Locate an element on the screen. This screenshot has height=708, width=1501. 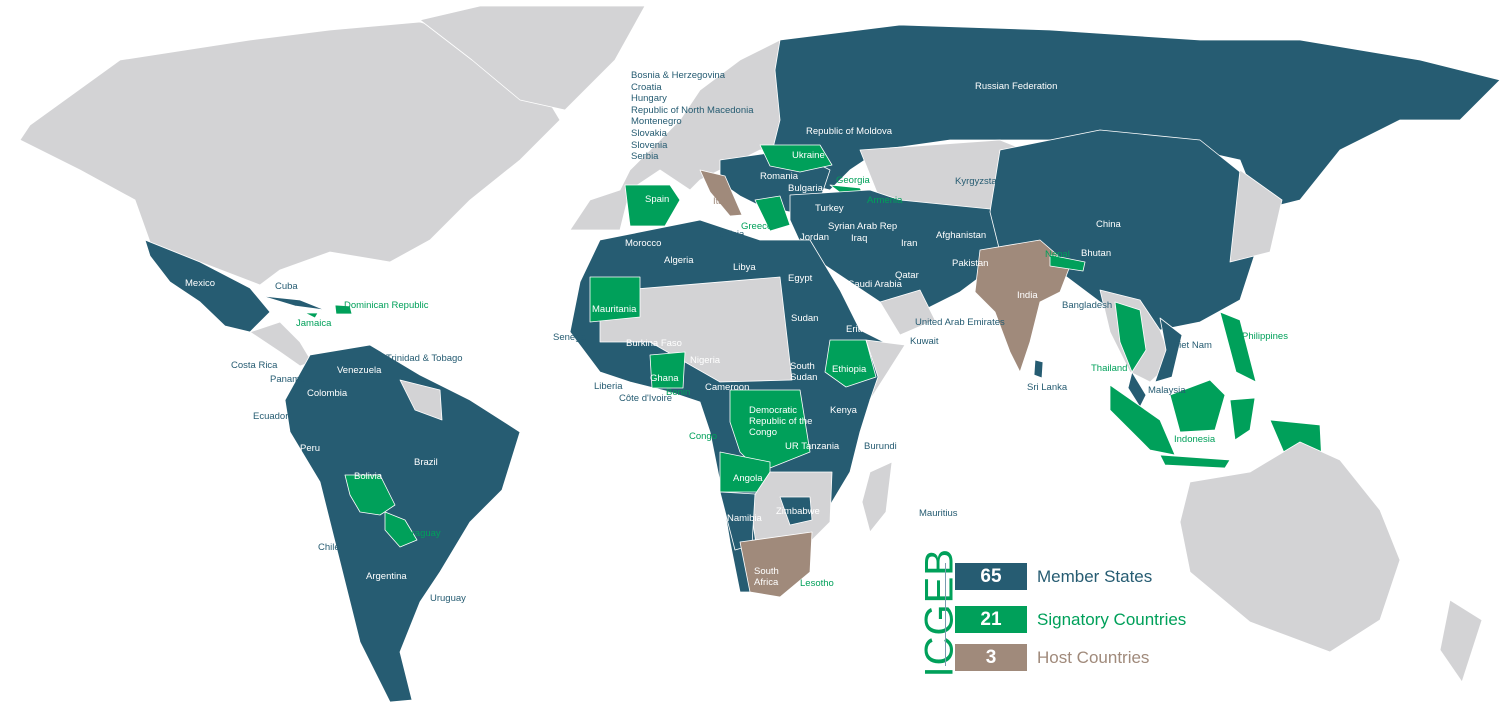
country-label: Egypt is located at coordinates (800, 278).